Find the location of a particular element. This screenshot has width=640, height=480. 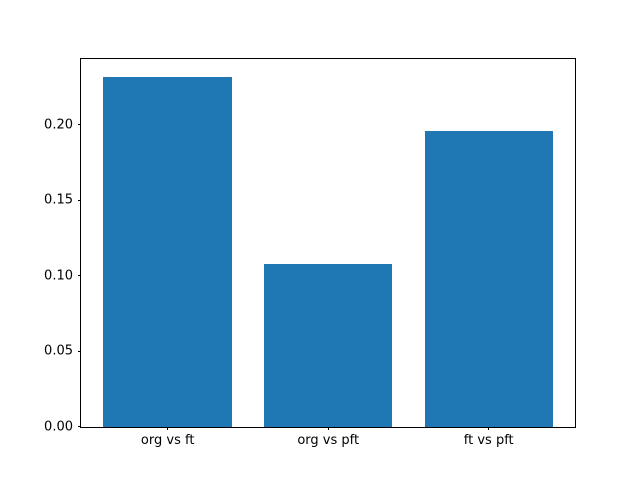

y-tick-label: 0.00 is located at coordinates (58, 427).